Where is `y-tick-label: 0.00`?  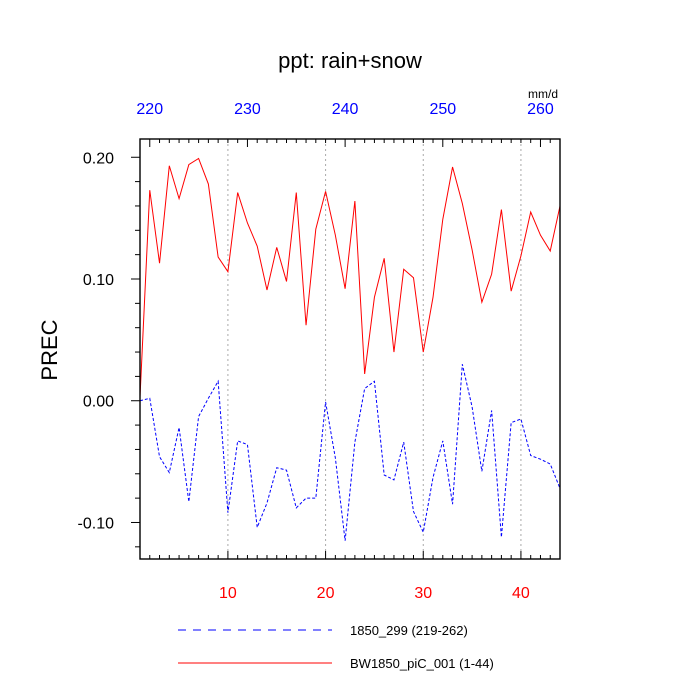
y-tick-label: 0.00 is located at coordinates (98, 402).